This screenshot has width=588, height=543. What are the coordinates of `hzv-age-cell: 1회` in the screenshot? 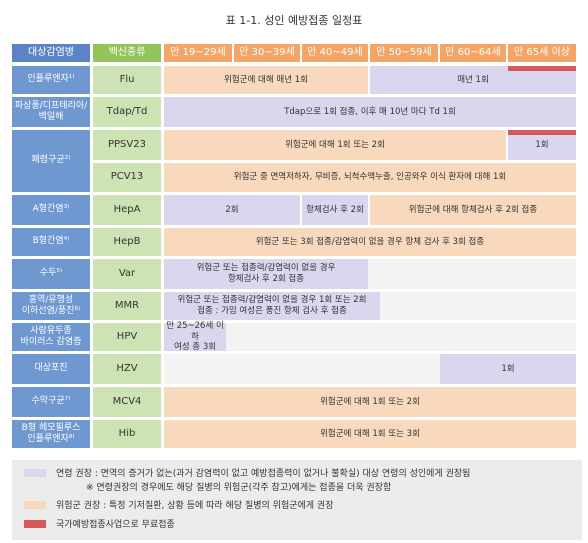 It's located at (508, 369).